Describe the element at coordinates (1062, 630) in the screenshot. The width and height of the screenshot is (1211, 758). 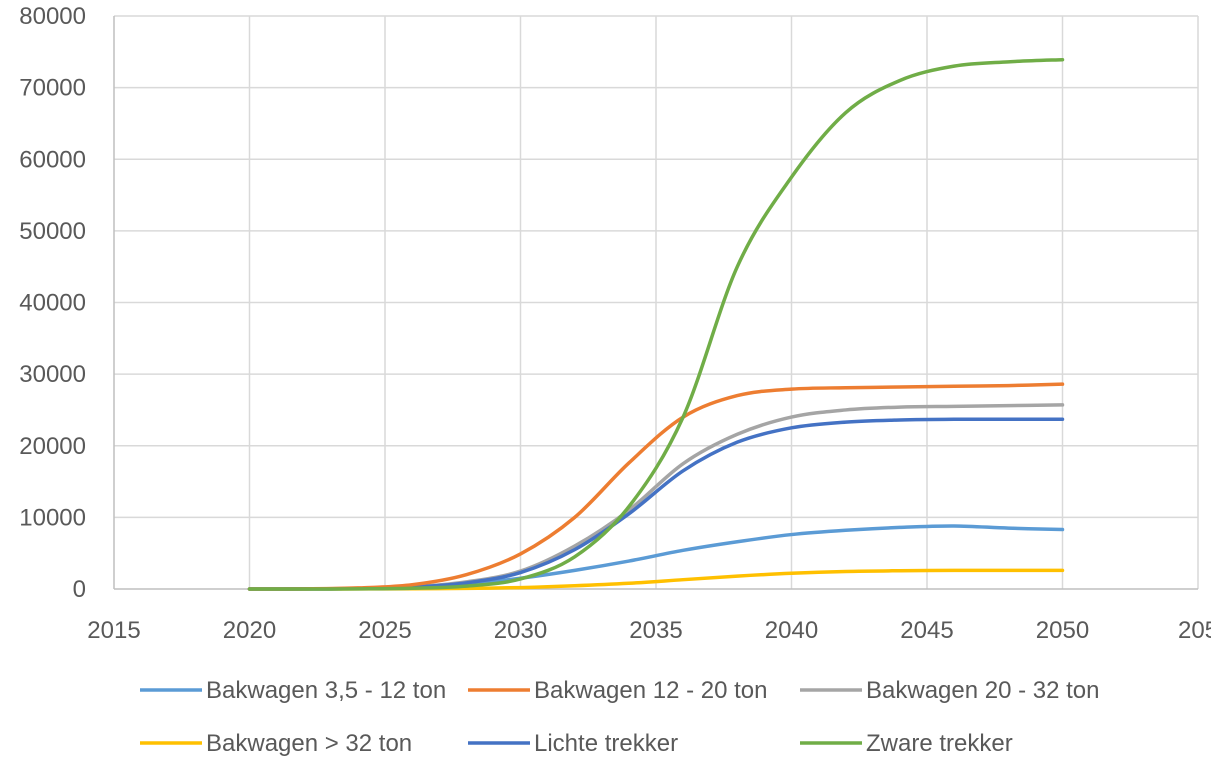
I see `x-tick-label: 2050` at that location.